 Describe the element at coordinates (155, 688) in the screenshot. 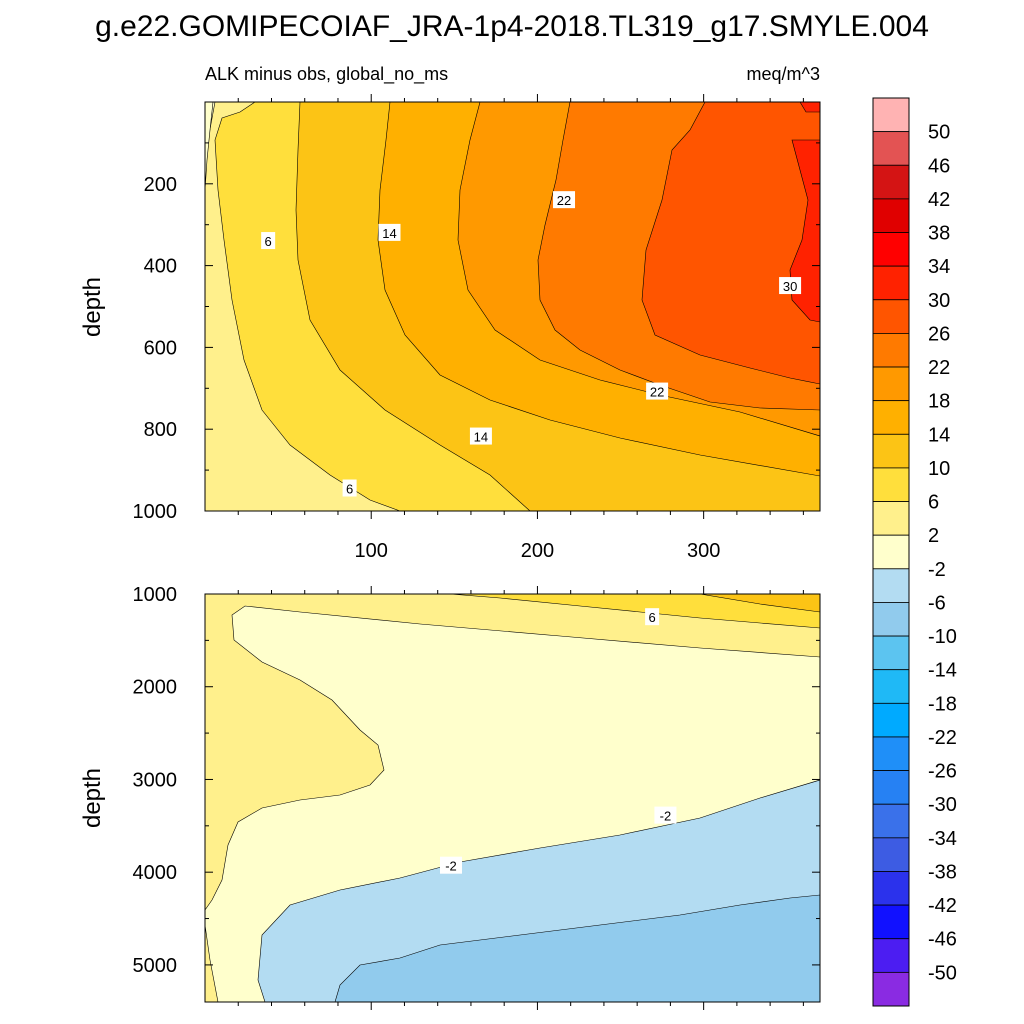

I see `y-tick-label: 2000` at that location.